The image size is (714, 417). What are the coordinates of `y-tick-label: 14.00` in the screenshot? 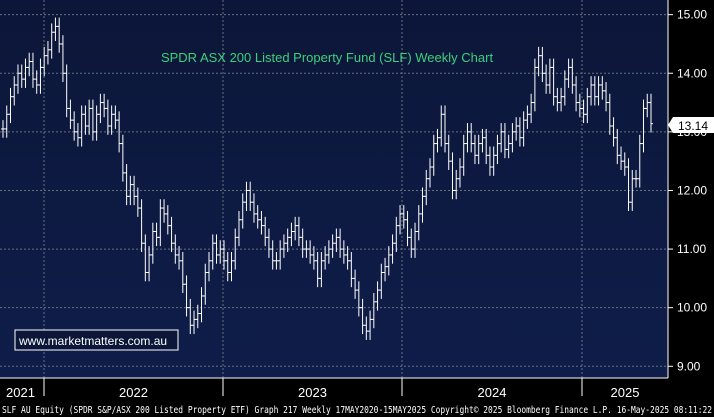 It's located at (692, 73).